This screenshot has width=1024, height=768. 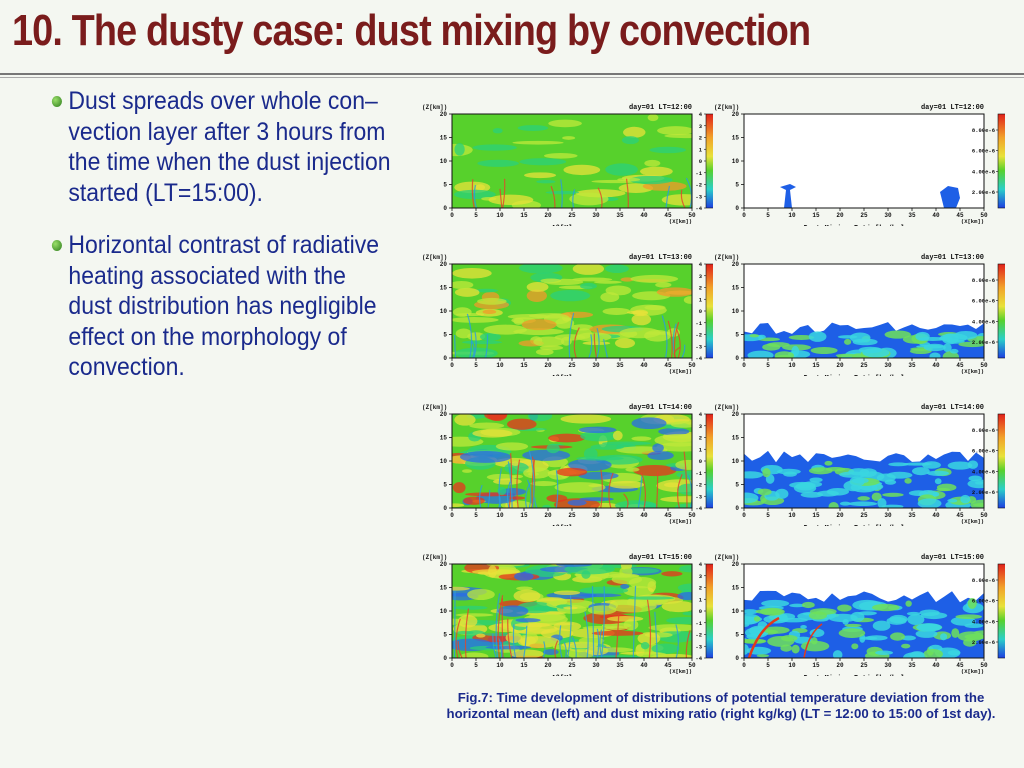 I want to click on x-tick-label: 25, so click(x=572, y=365).